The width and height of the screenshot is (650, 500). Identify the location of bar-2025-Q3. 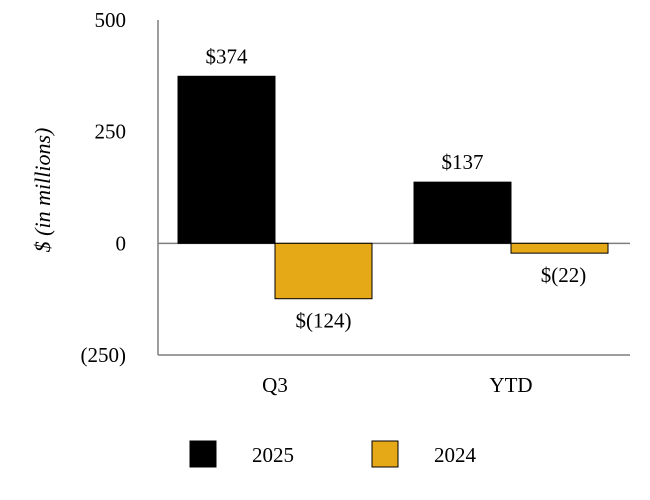
(226, 159).